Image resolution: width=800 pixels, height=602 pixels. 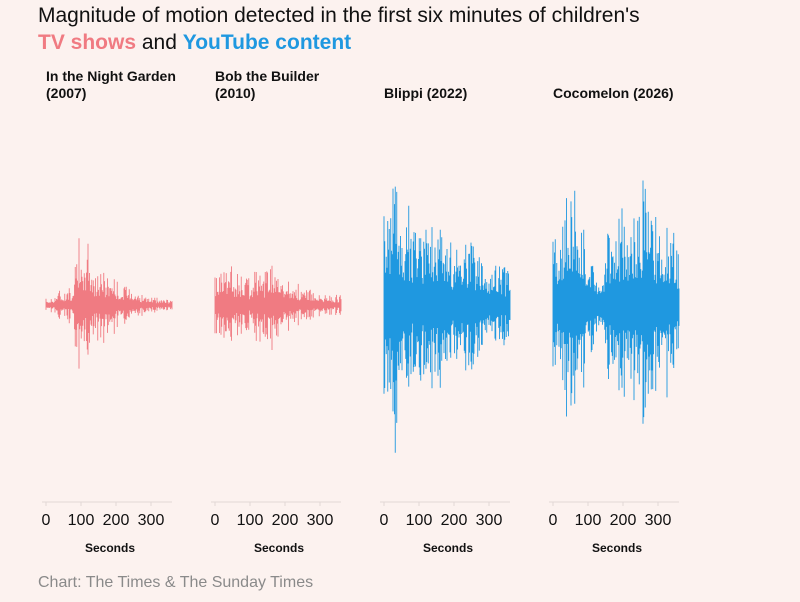 What do you see at coordinates (87, 42) in the screenshot?
I see `legend-tv-shows: TV shows` at bounding box center [87, 42].